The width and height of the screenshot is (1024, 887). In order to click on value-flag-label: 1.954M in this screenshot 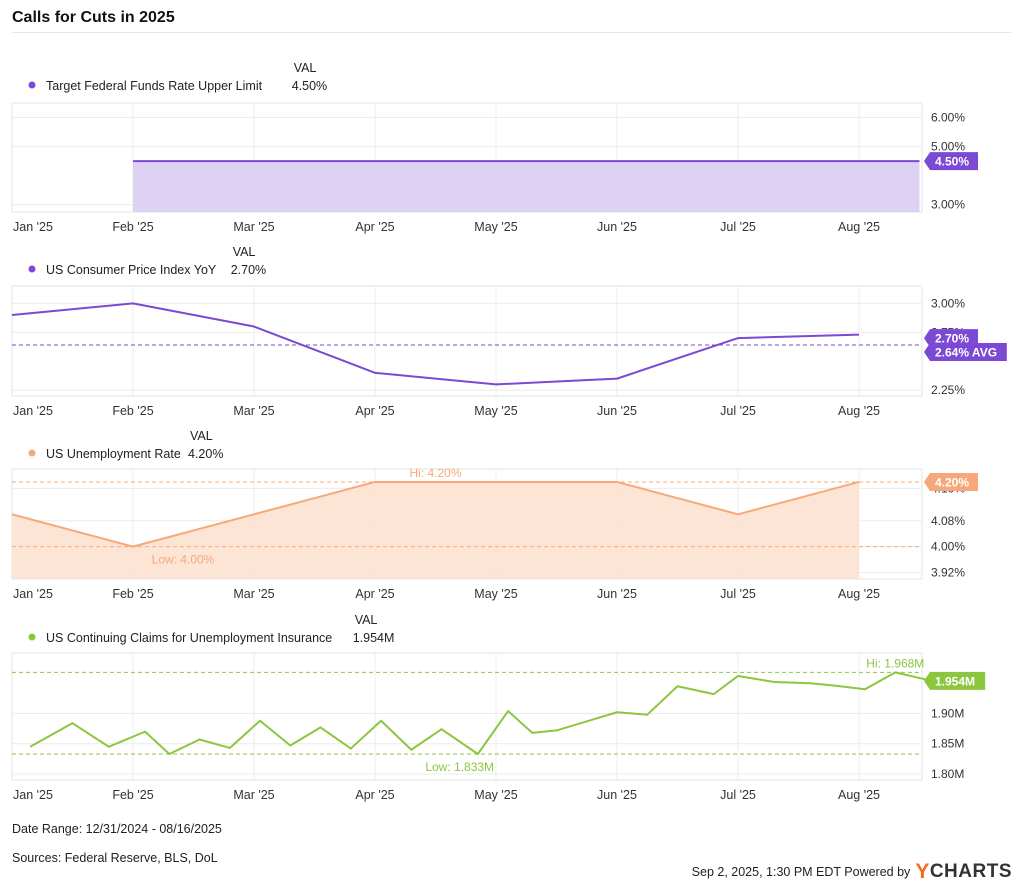, I will do `click(955, 681)`.